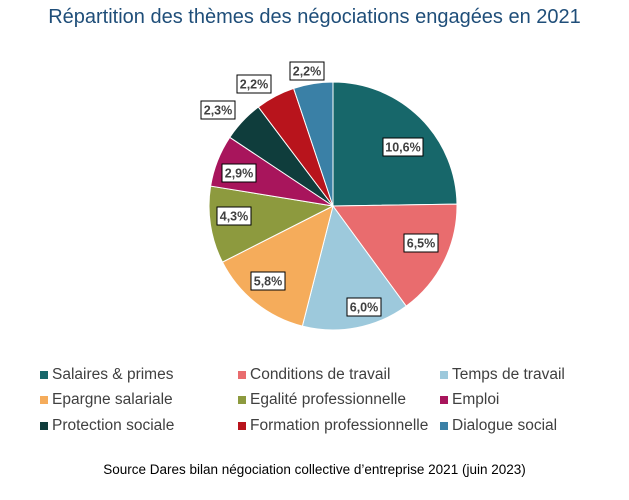 Image resolution: width=629 pixels, height=500 pixels. I want to click on svg-text: 2,9%, so click(239, 174).